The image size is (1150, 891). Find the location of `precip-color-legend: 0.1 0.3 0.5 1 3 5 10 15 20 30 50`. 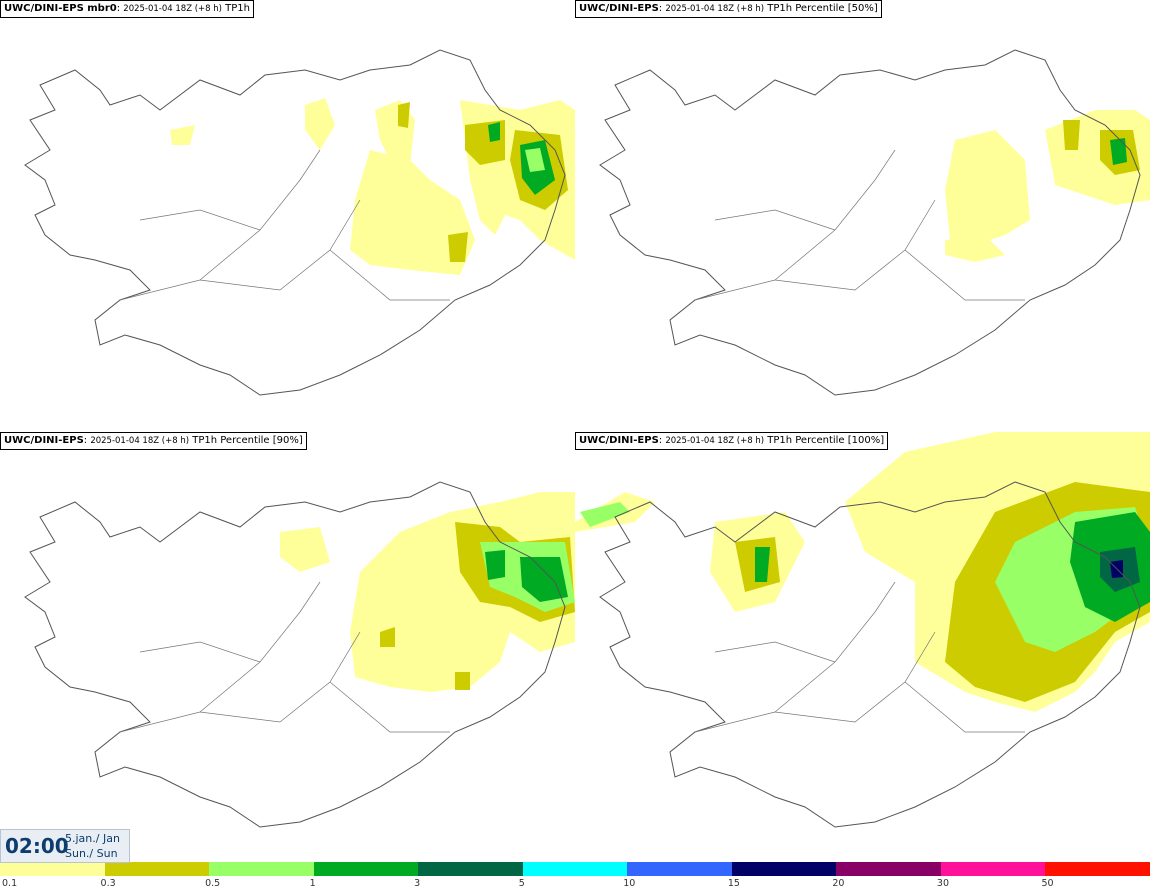

precip-color-legend: 0.1 0.3 0.5 1 3 5 10 15 20 30 50 is located at coordinates (575, 876).